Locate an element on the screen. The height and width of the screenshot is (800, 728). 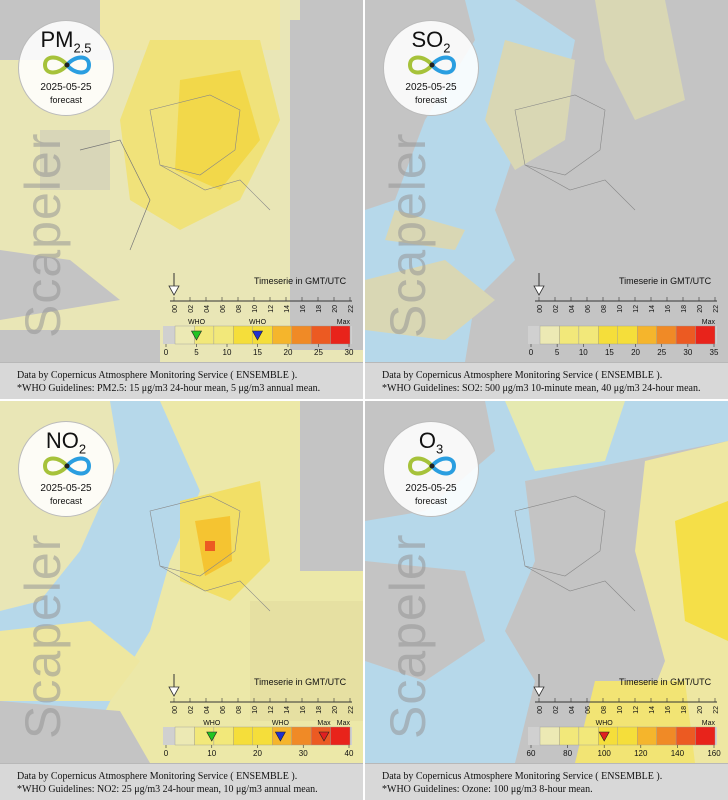
scale-tick-label: 0 is located at coordinates (166, 352).